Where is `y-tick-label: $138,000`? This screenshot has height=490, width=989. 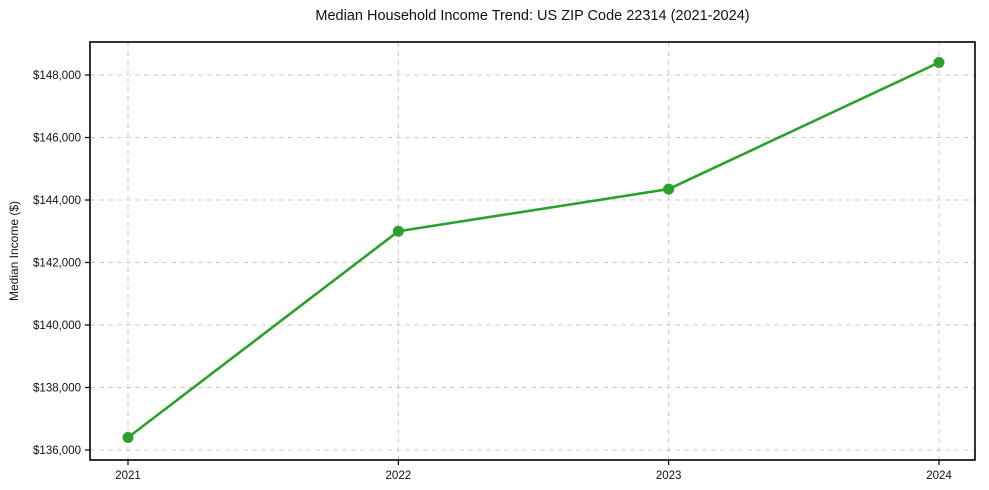
y-tick-label: $138,000 is located at coordinates (57, 389).